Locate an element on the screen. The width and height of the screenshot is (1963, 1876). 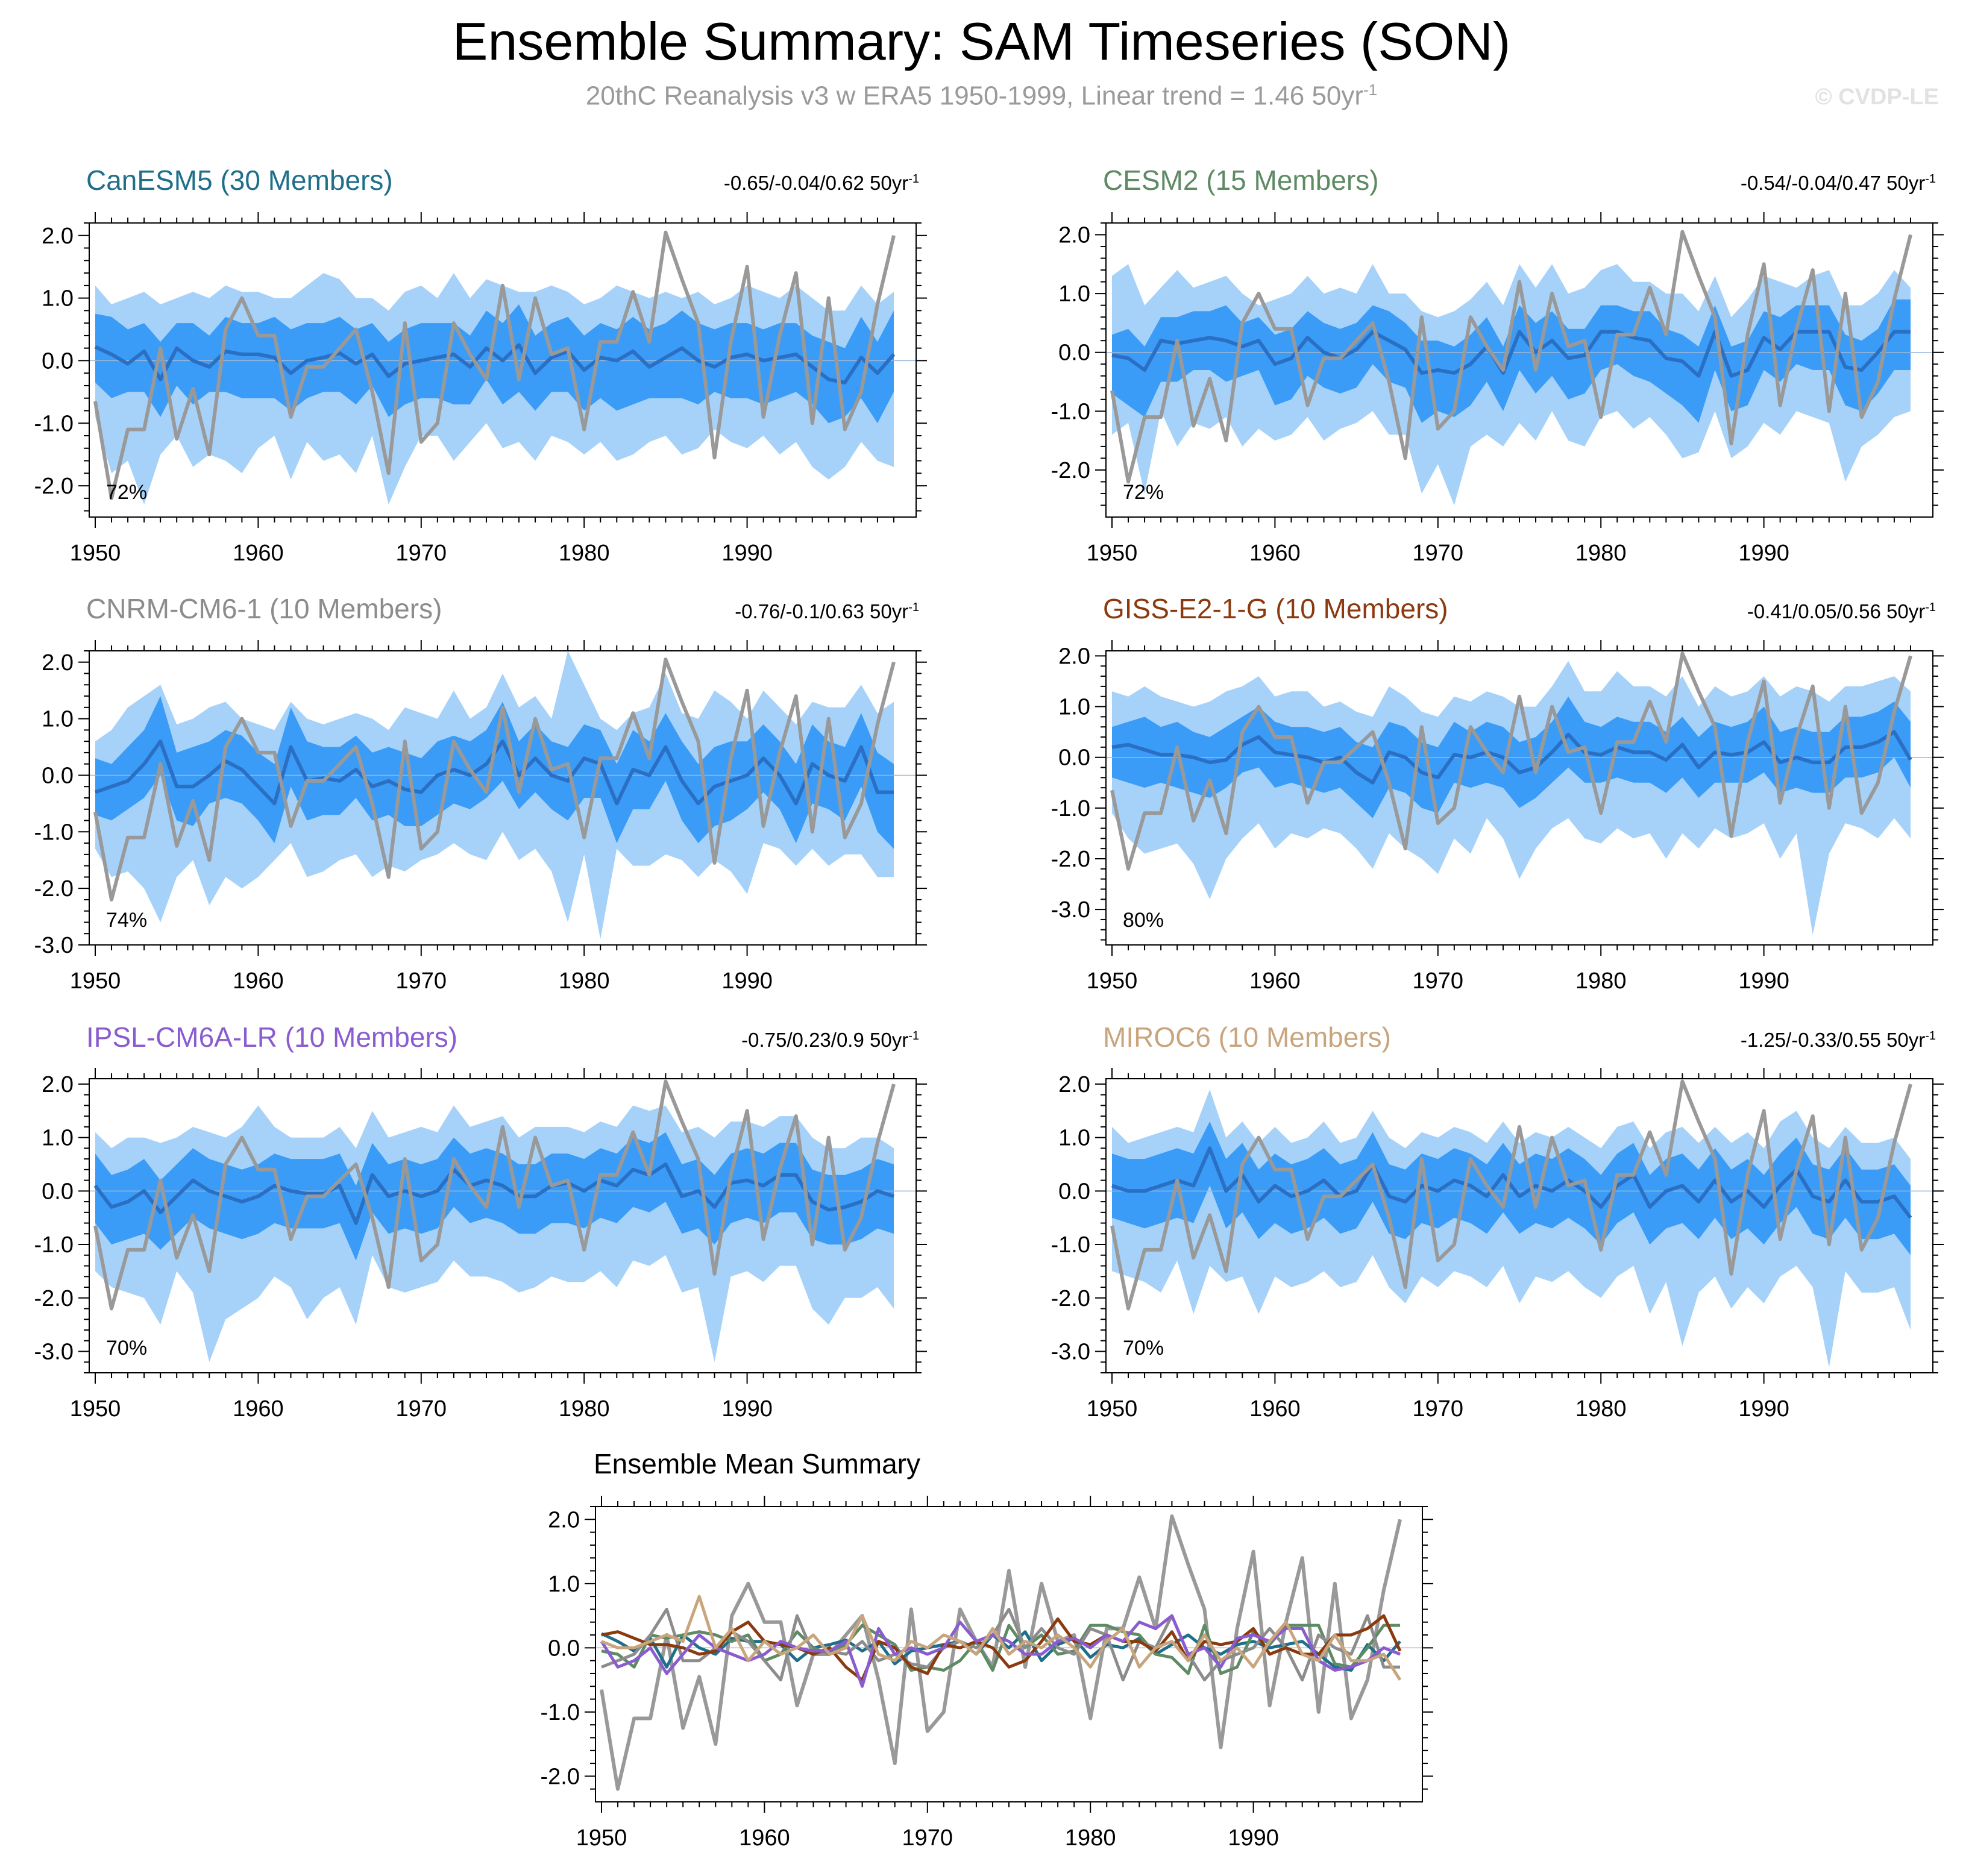
ipsl-ytick-label: -3.0 is located at coordinates (54, 1352).